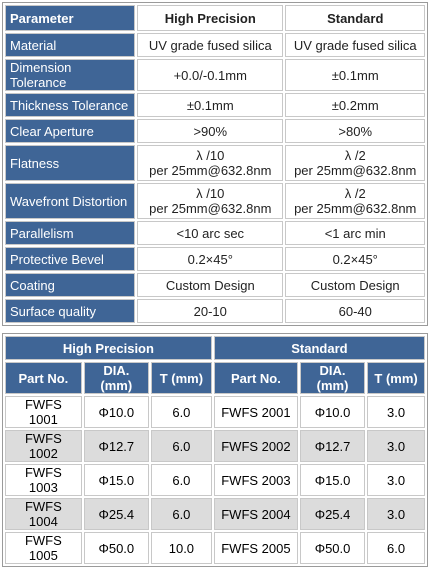 This screenshot has width=430, height=567. Describe the element at coordinates (255, 446) in the screenshot. I see `part-no-cell: FWFS 2002` at that location.